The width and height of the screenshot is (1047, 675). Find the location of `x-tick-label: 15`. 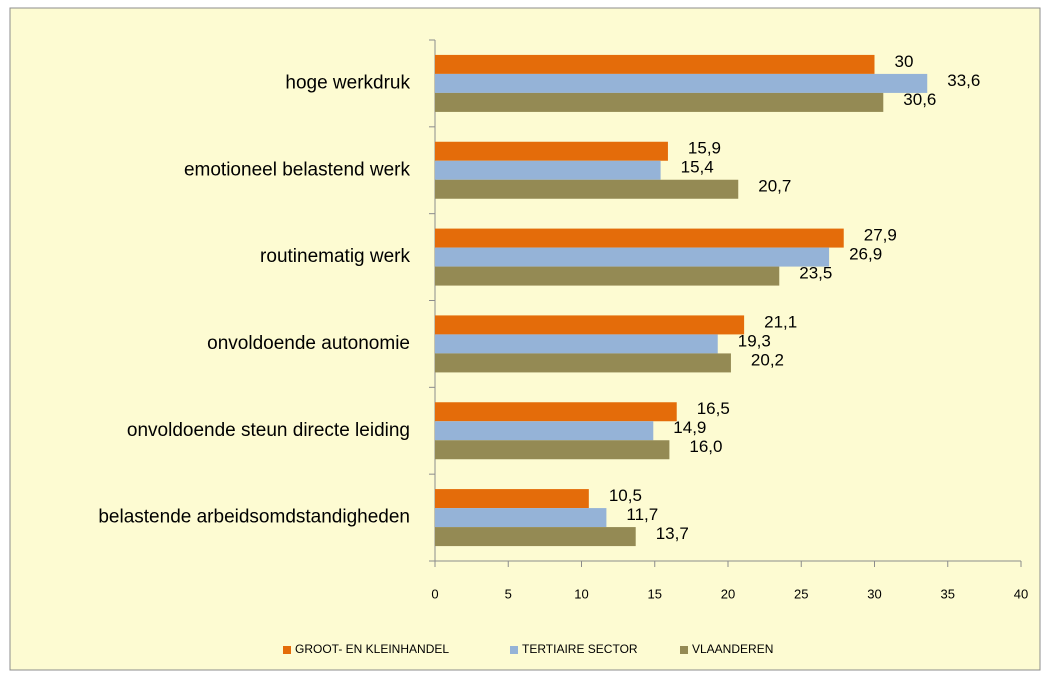

x-tick-label: 15 is located at coordinates (655, 593).